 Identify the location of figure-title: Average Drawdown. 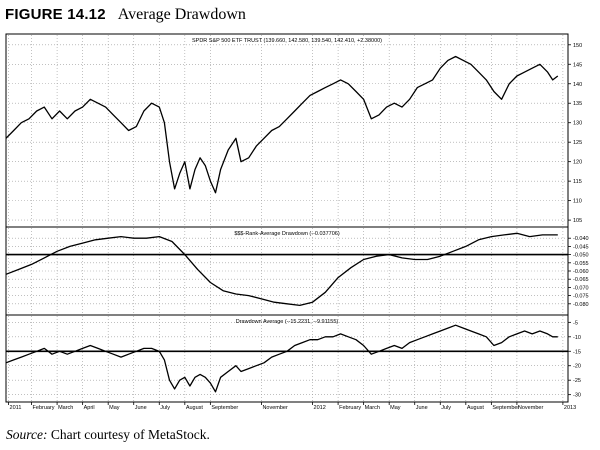
(181, 14).